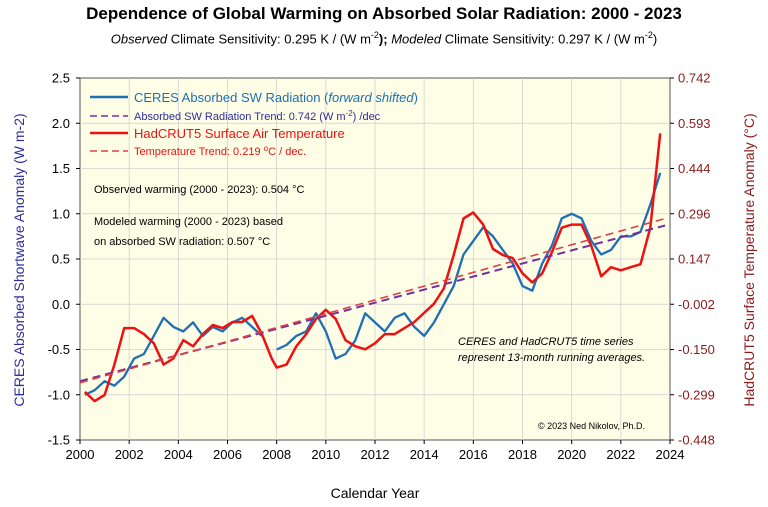 Image resolution: width=768 pixels, height=507 pixels. What do you see at coordinates (543, 39) in the screenshot?
I see `modeled-sensitivity: Climate Sensitivity: 0.297 K / (W m` at bounding box center [543, 39].